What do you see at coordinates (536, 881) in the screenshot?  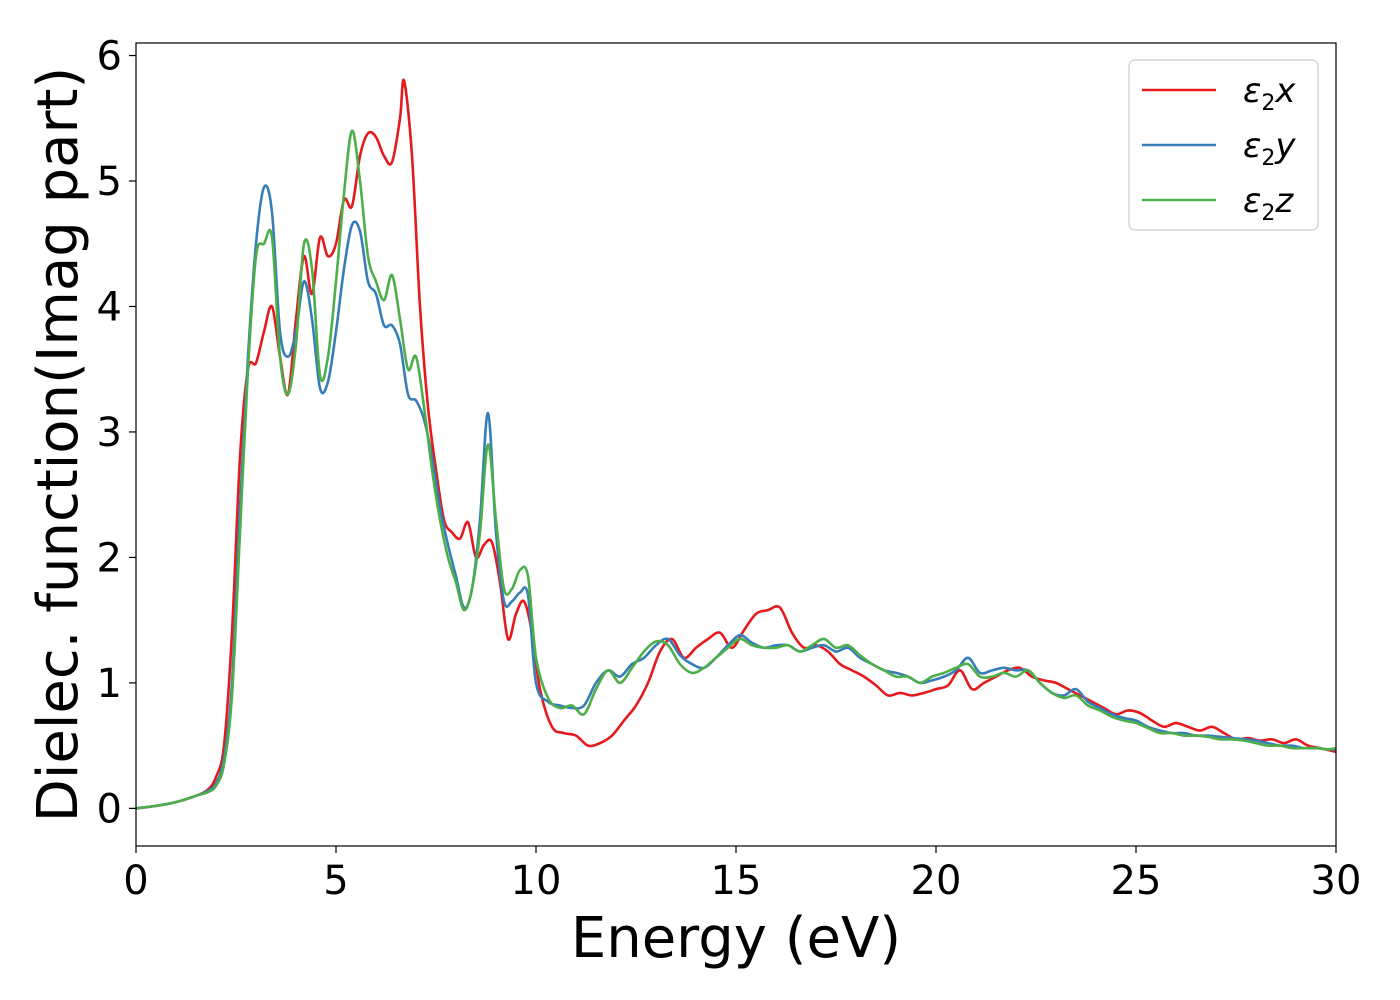 I see `x-tick-label: 10` at bounding box center [536, 881].